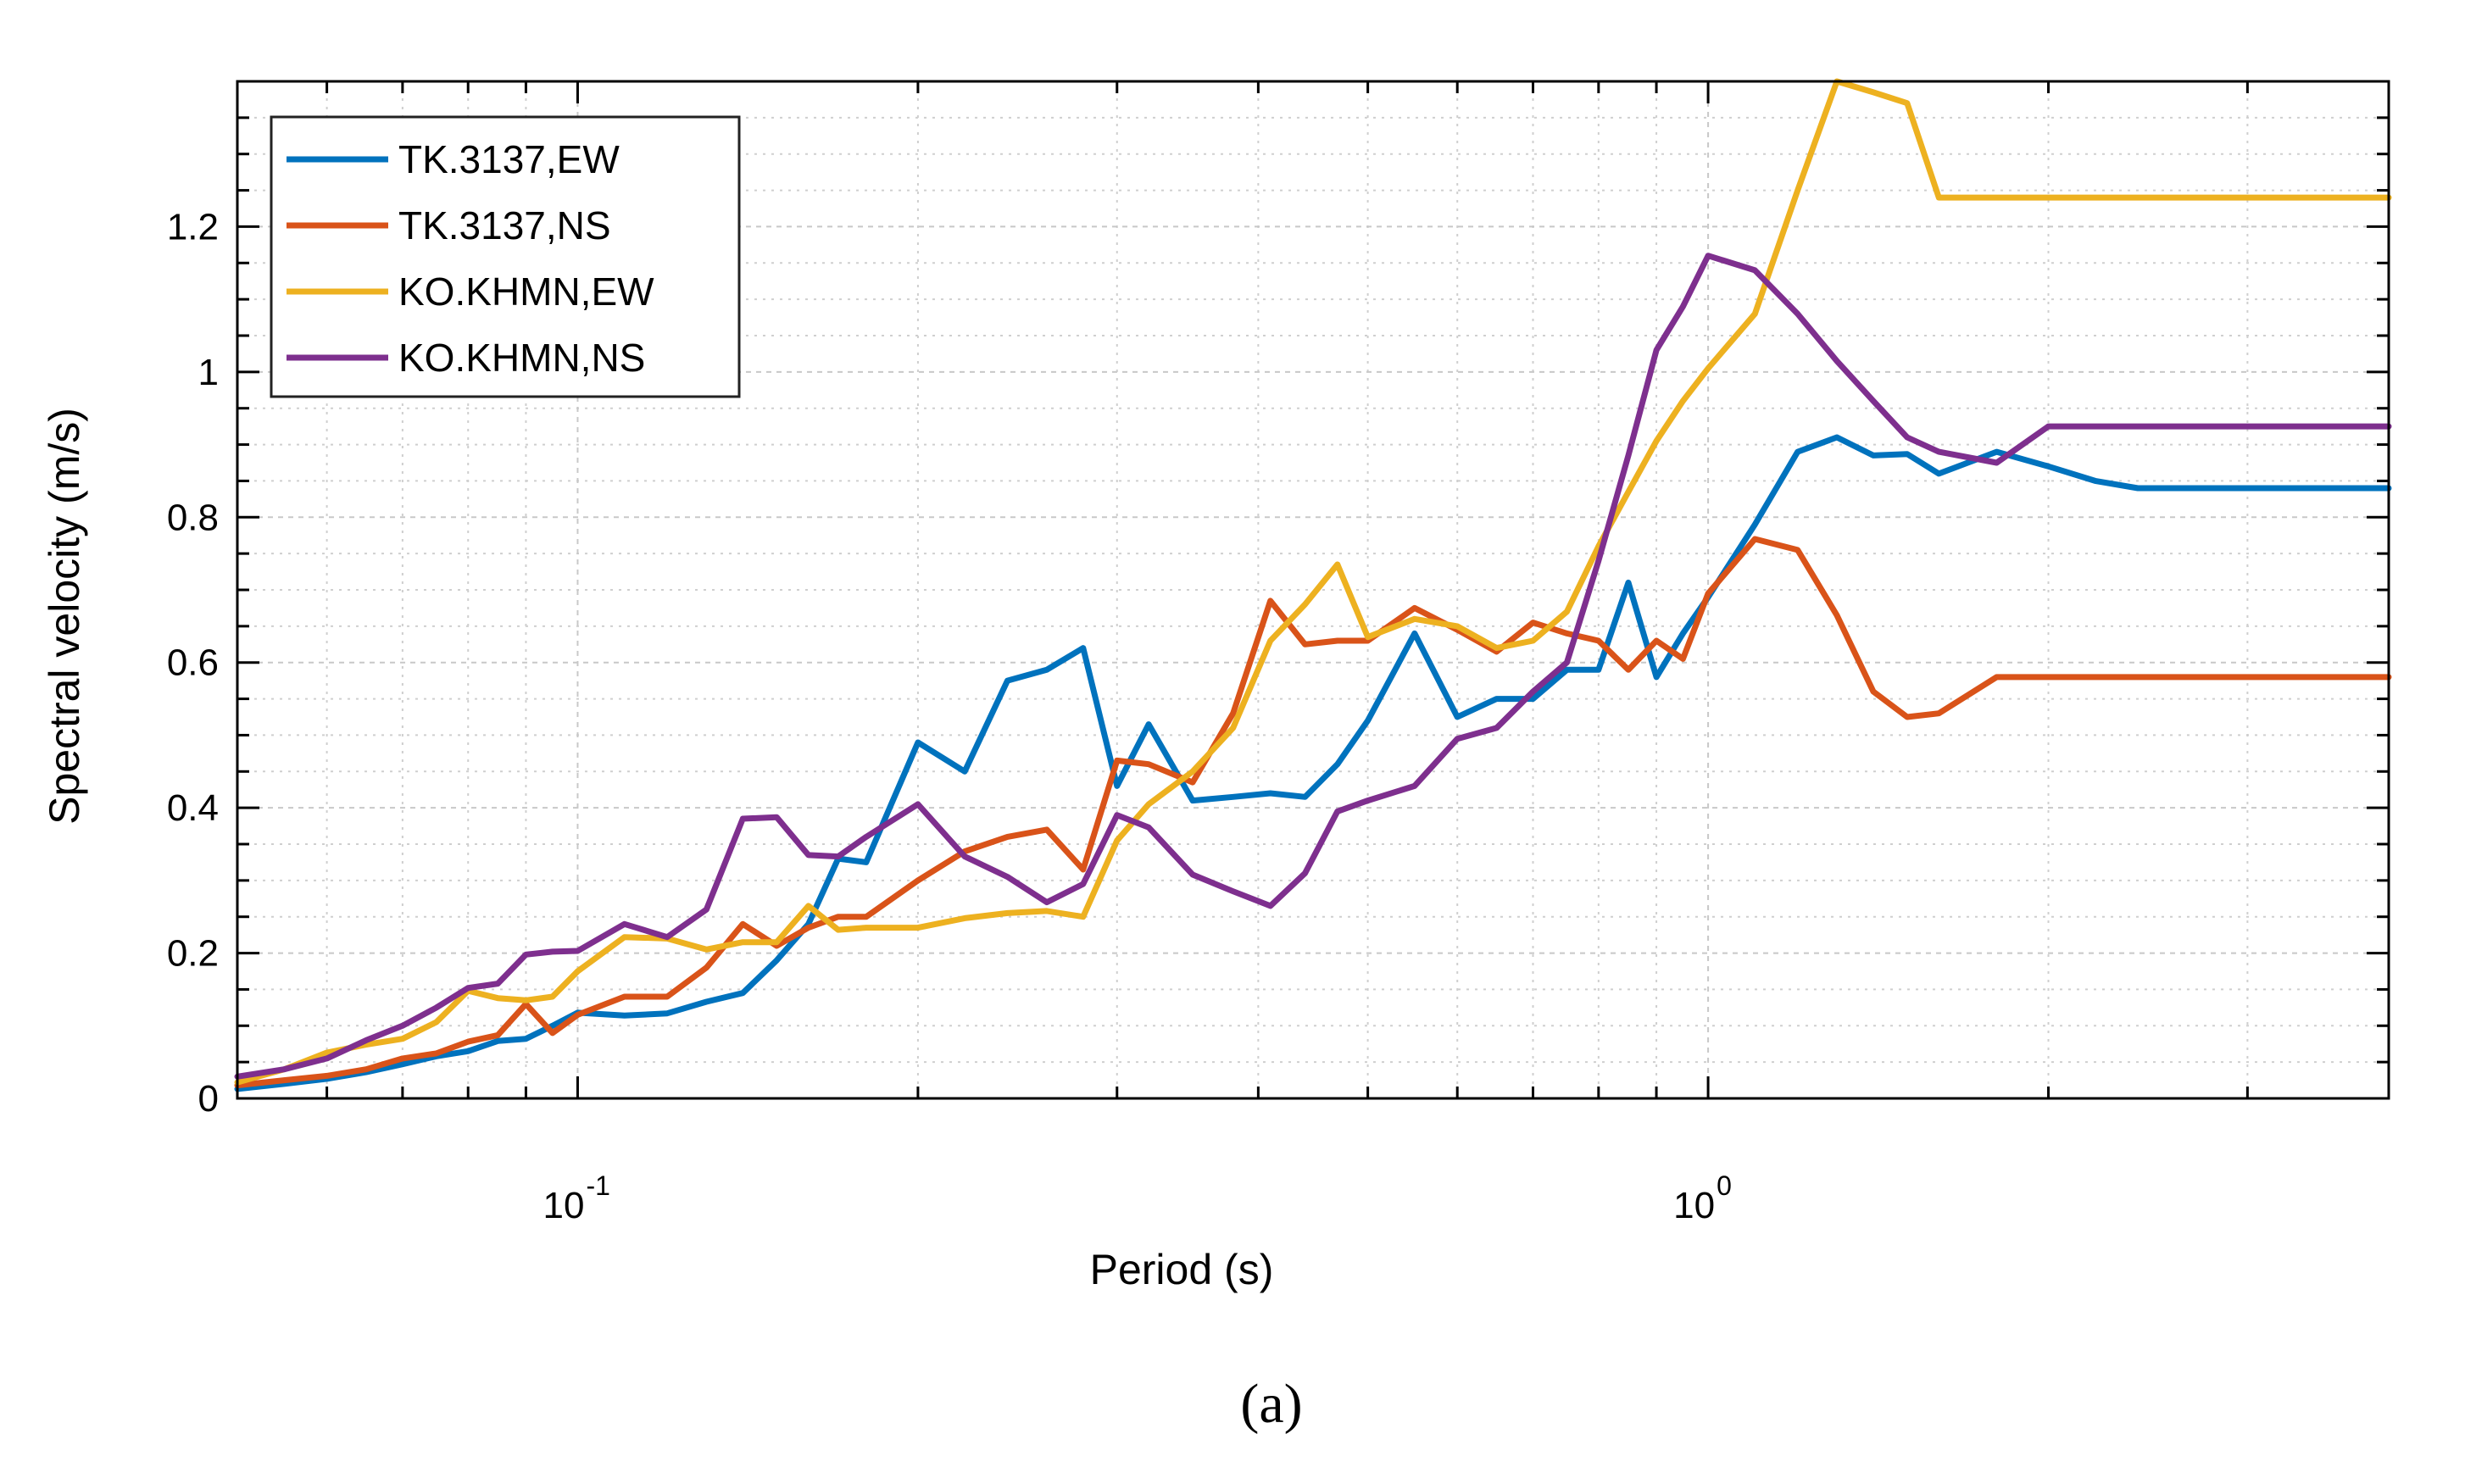  I want to click on legend-label-tk-3137-ns: TK.3137,NS, so click(504, 225).